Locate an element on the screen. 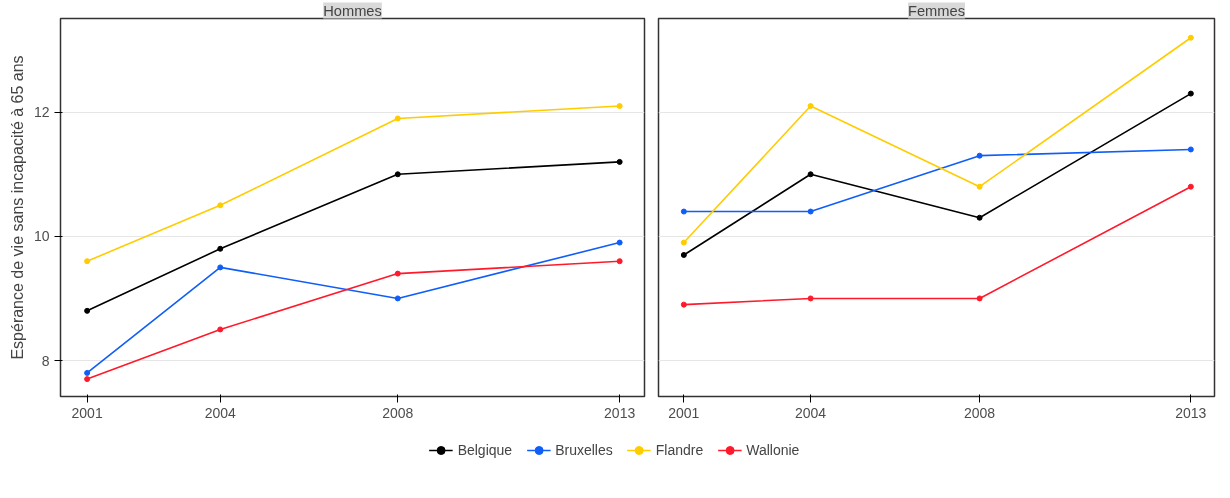 Image resolution: width=1230 pixels, height=498 pixels. chart-title: Femmes is located at coordinates (937, 10).